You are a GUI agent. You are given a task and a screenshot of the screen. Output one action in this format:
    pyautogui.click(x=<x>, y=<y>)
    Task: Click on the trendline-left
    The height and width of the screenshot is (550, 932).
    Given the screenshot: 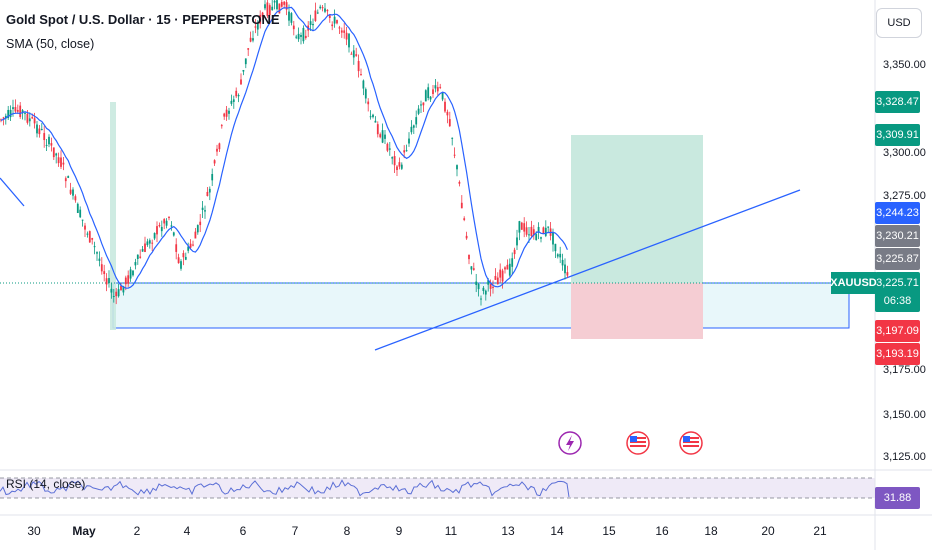 What is the action you would take?
    pyautogui.click(x=12, y=192)
    